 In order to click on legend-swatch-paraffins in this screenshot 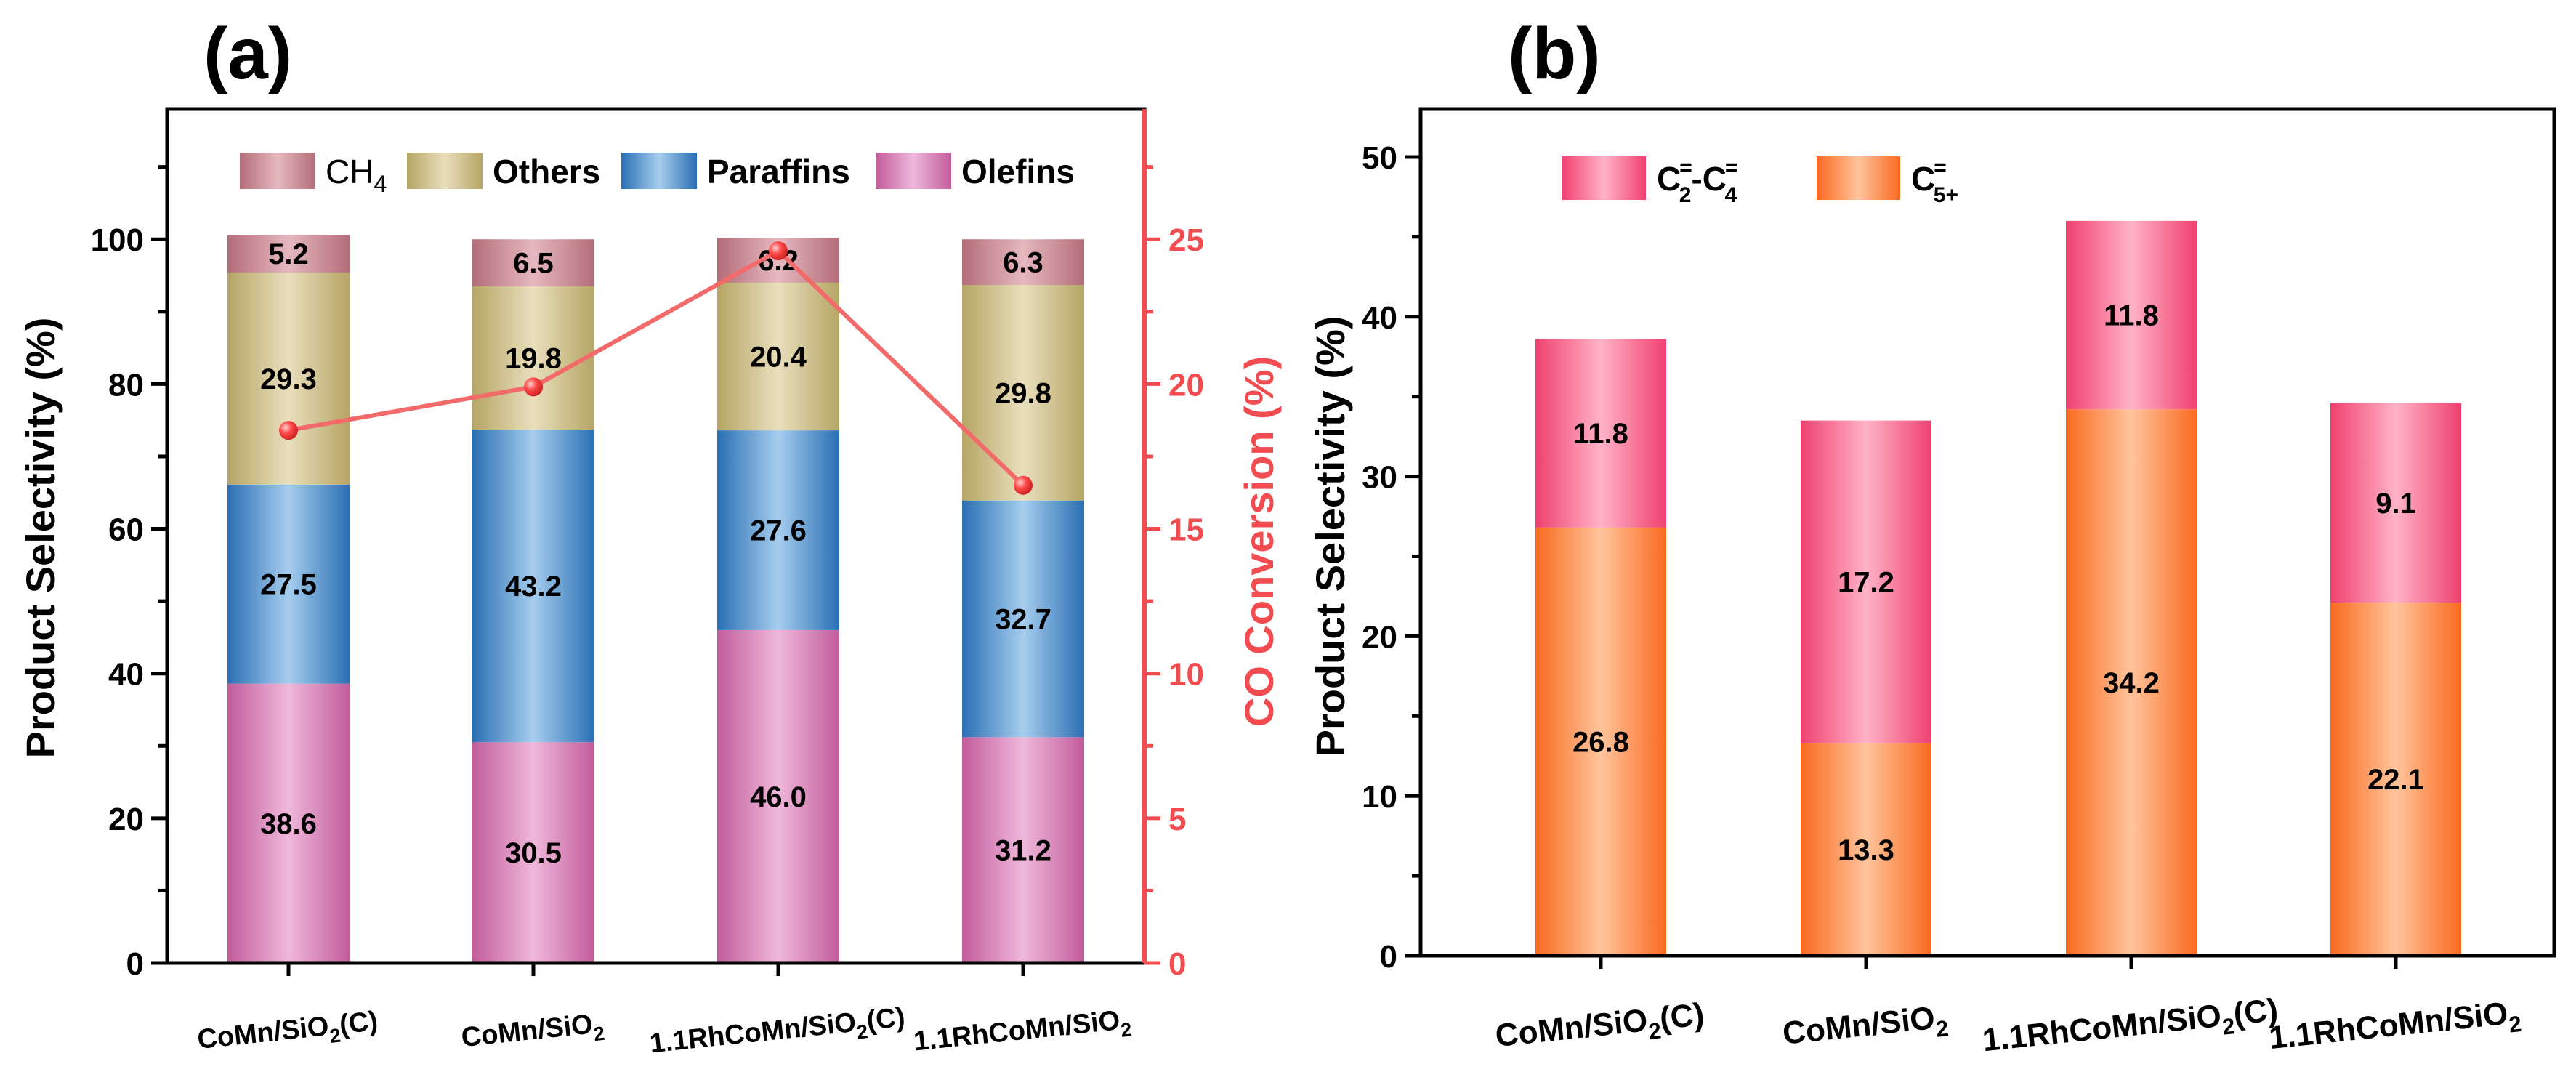, I will do `click(659, 171)`.